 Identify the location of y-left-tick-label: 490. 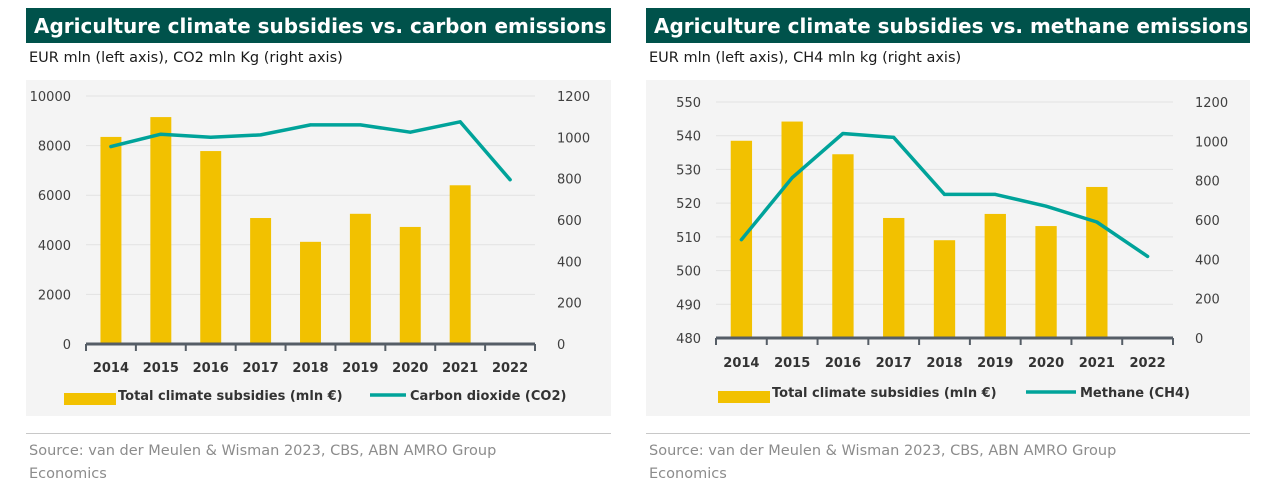
(688, 305).